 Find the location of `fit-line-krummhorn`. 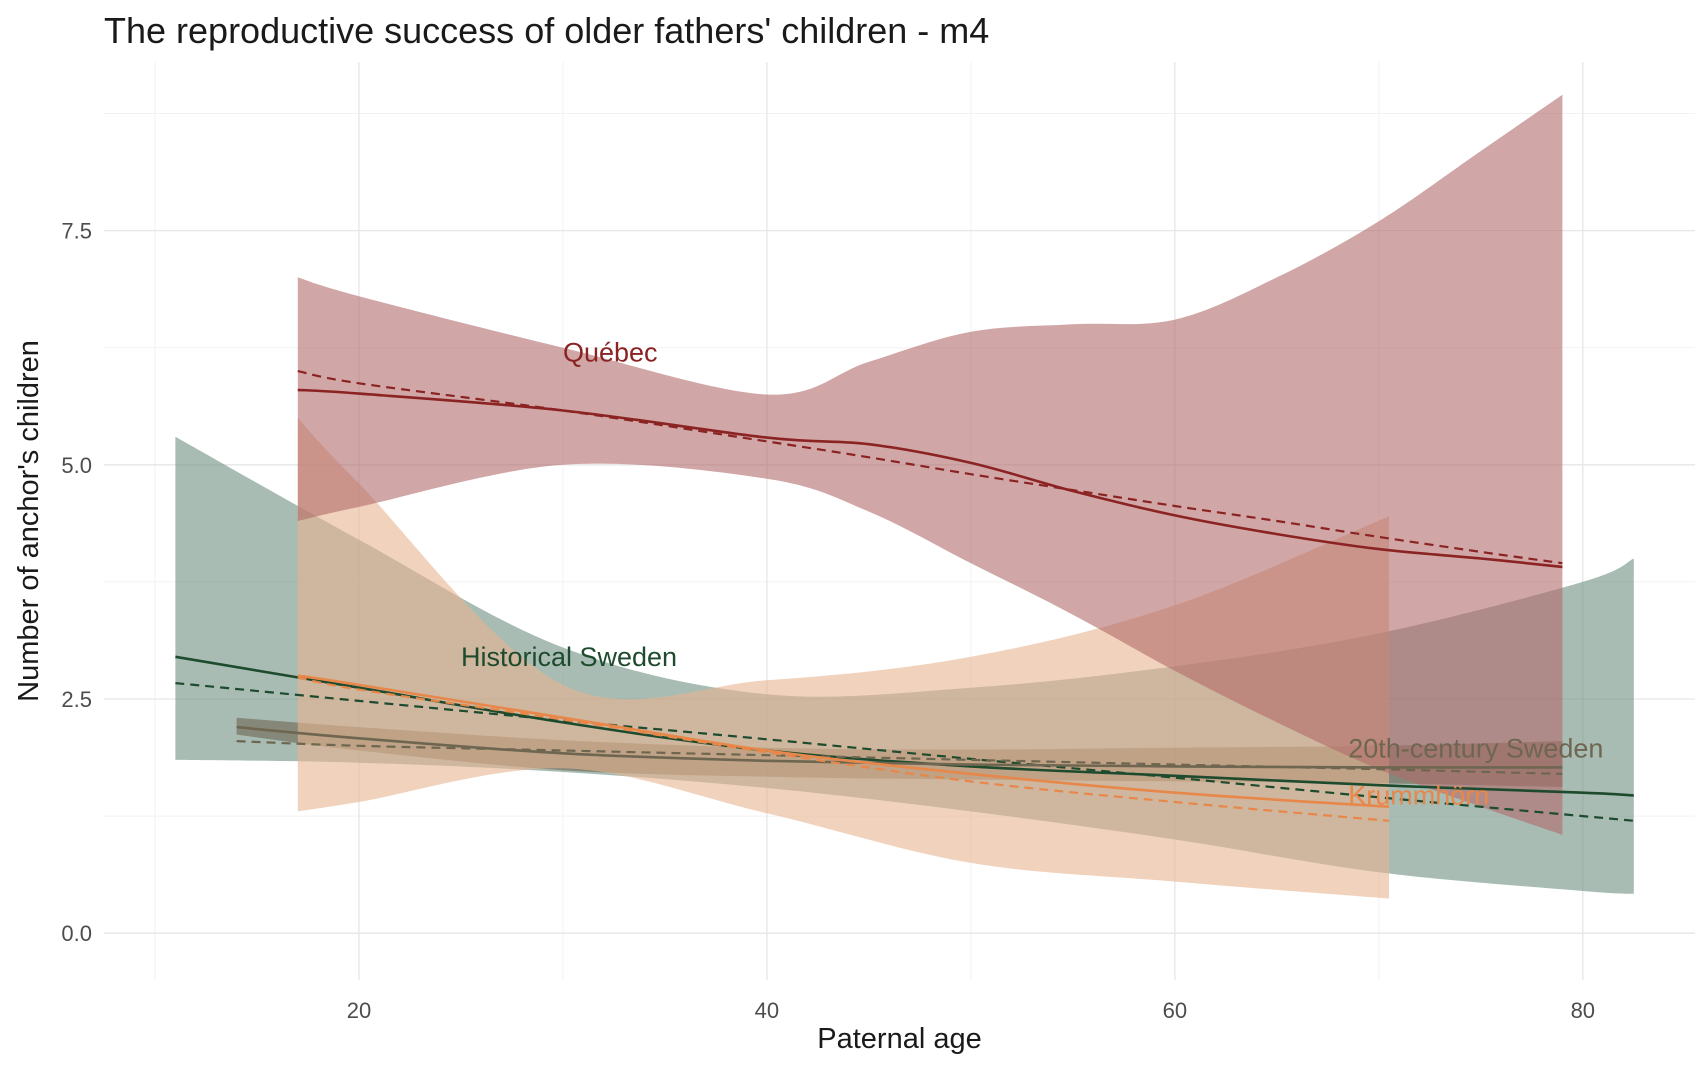

fit-line-krummhorn is located at coordinates (843, 741).